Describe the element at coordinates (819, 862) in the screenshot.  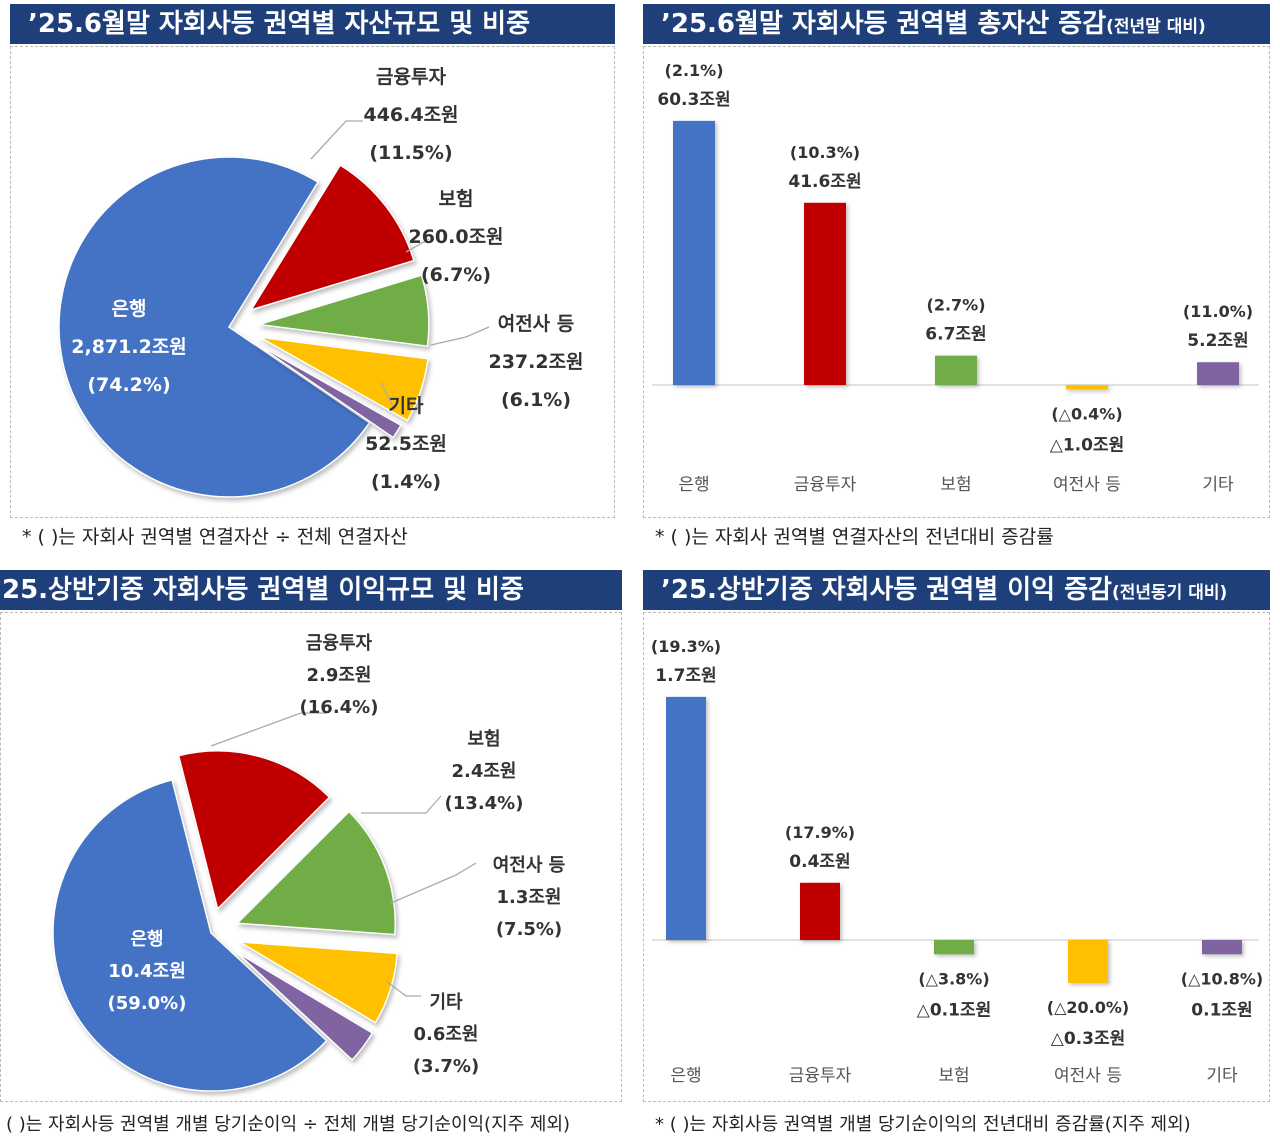
I see `svg-br-value-1: 0.4조원` at that location.